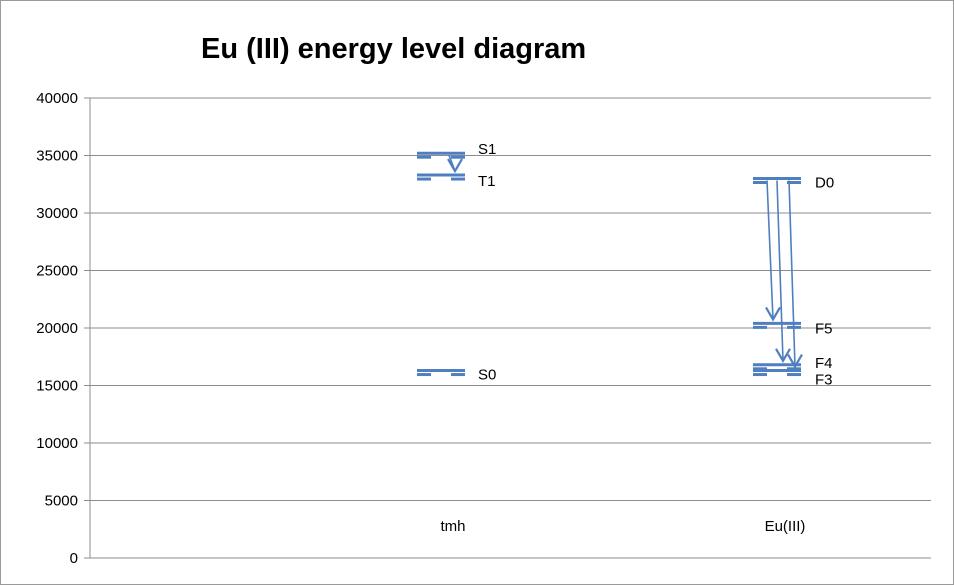  I want to click on y-tick-label-20000: 20000, so click(57, 328).